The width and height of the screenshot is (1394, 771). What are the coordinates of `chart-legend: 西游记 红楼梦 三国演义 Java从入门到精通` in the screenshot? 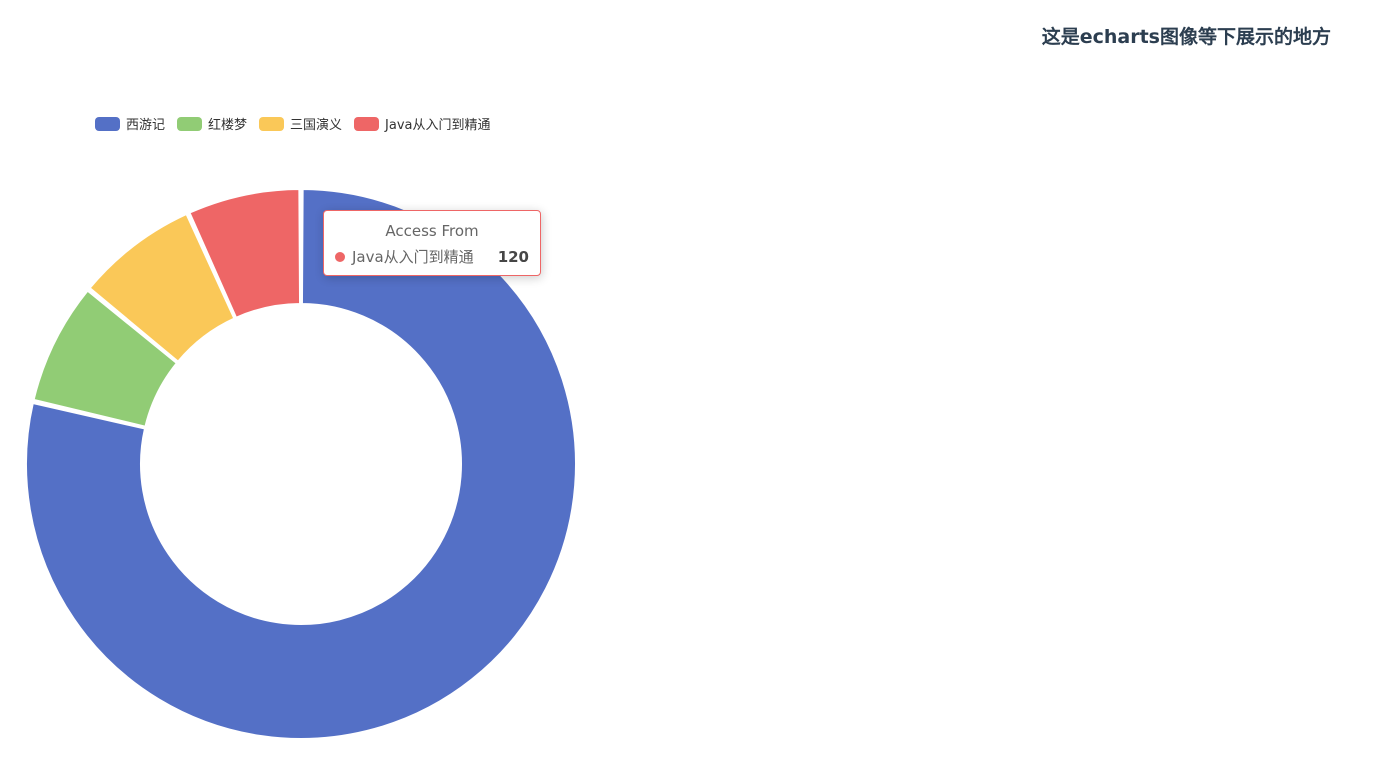 It's located at (293, 123).